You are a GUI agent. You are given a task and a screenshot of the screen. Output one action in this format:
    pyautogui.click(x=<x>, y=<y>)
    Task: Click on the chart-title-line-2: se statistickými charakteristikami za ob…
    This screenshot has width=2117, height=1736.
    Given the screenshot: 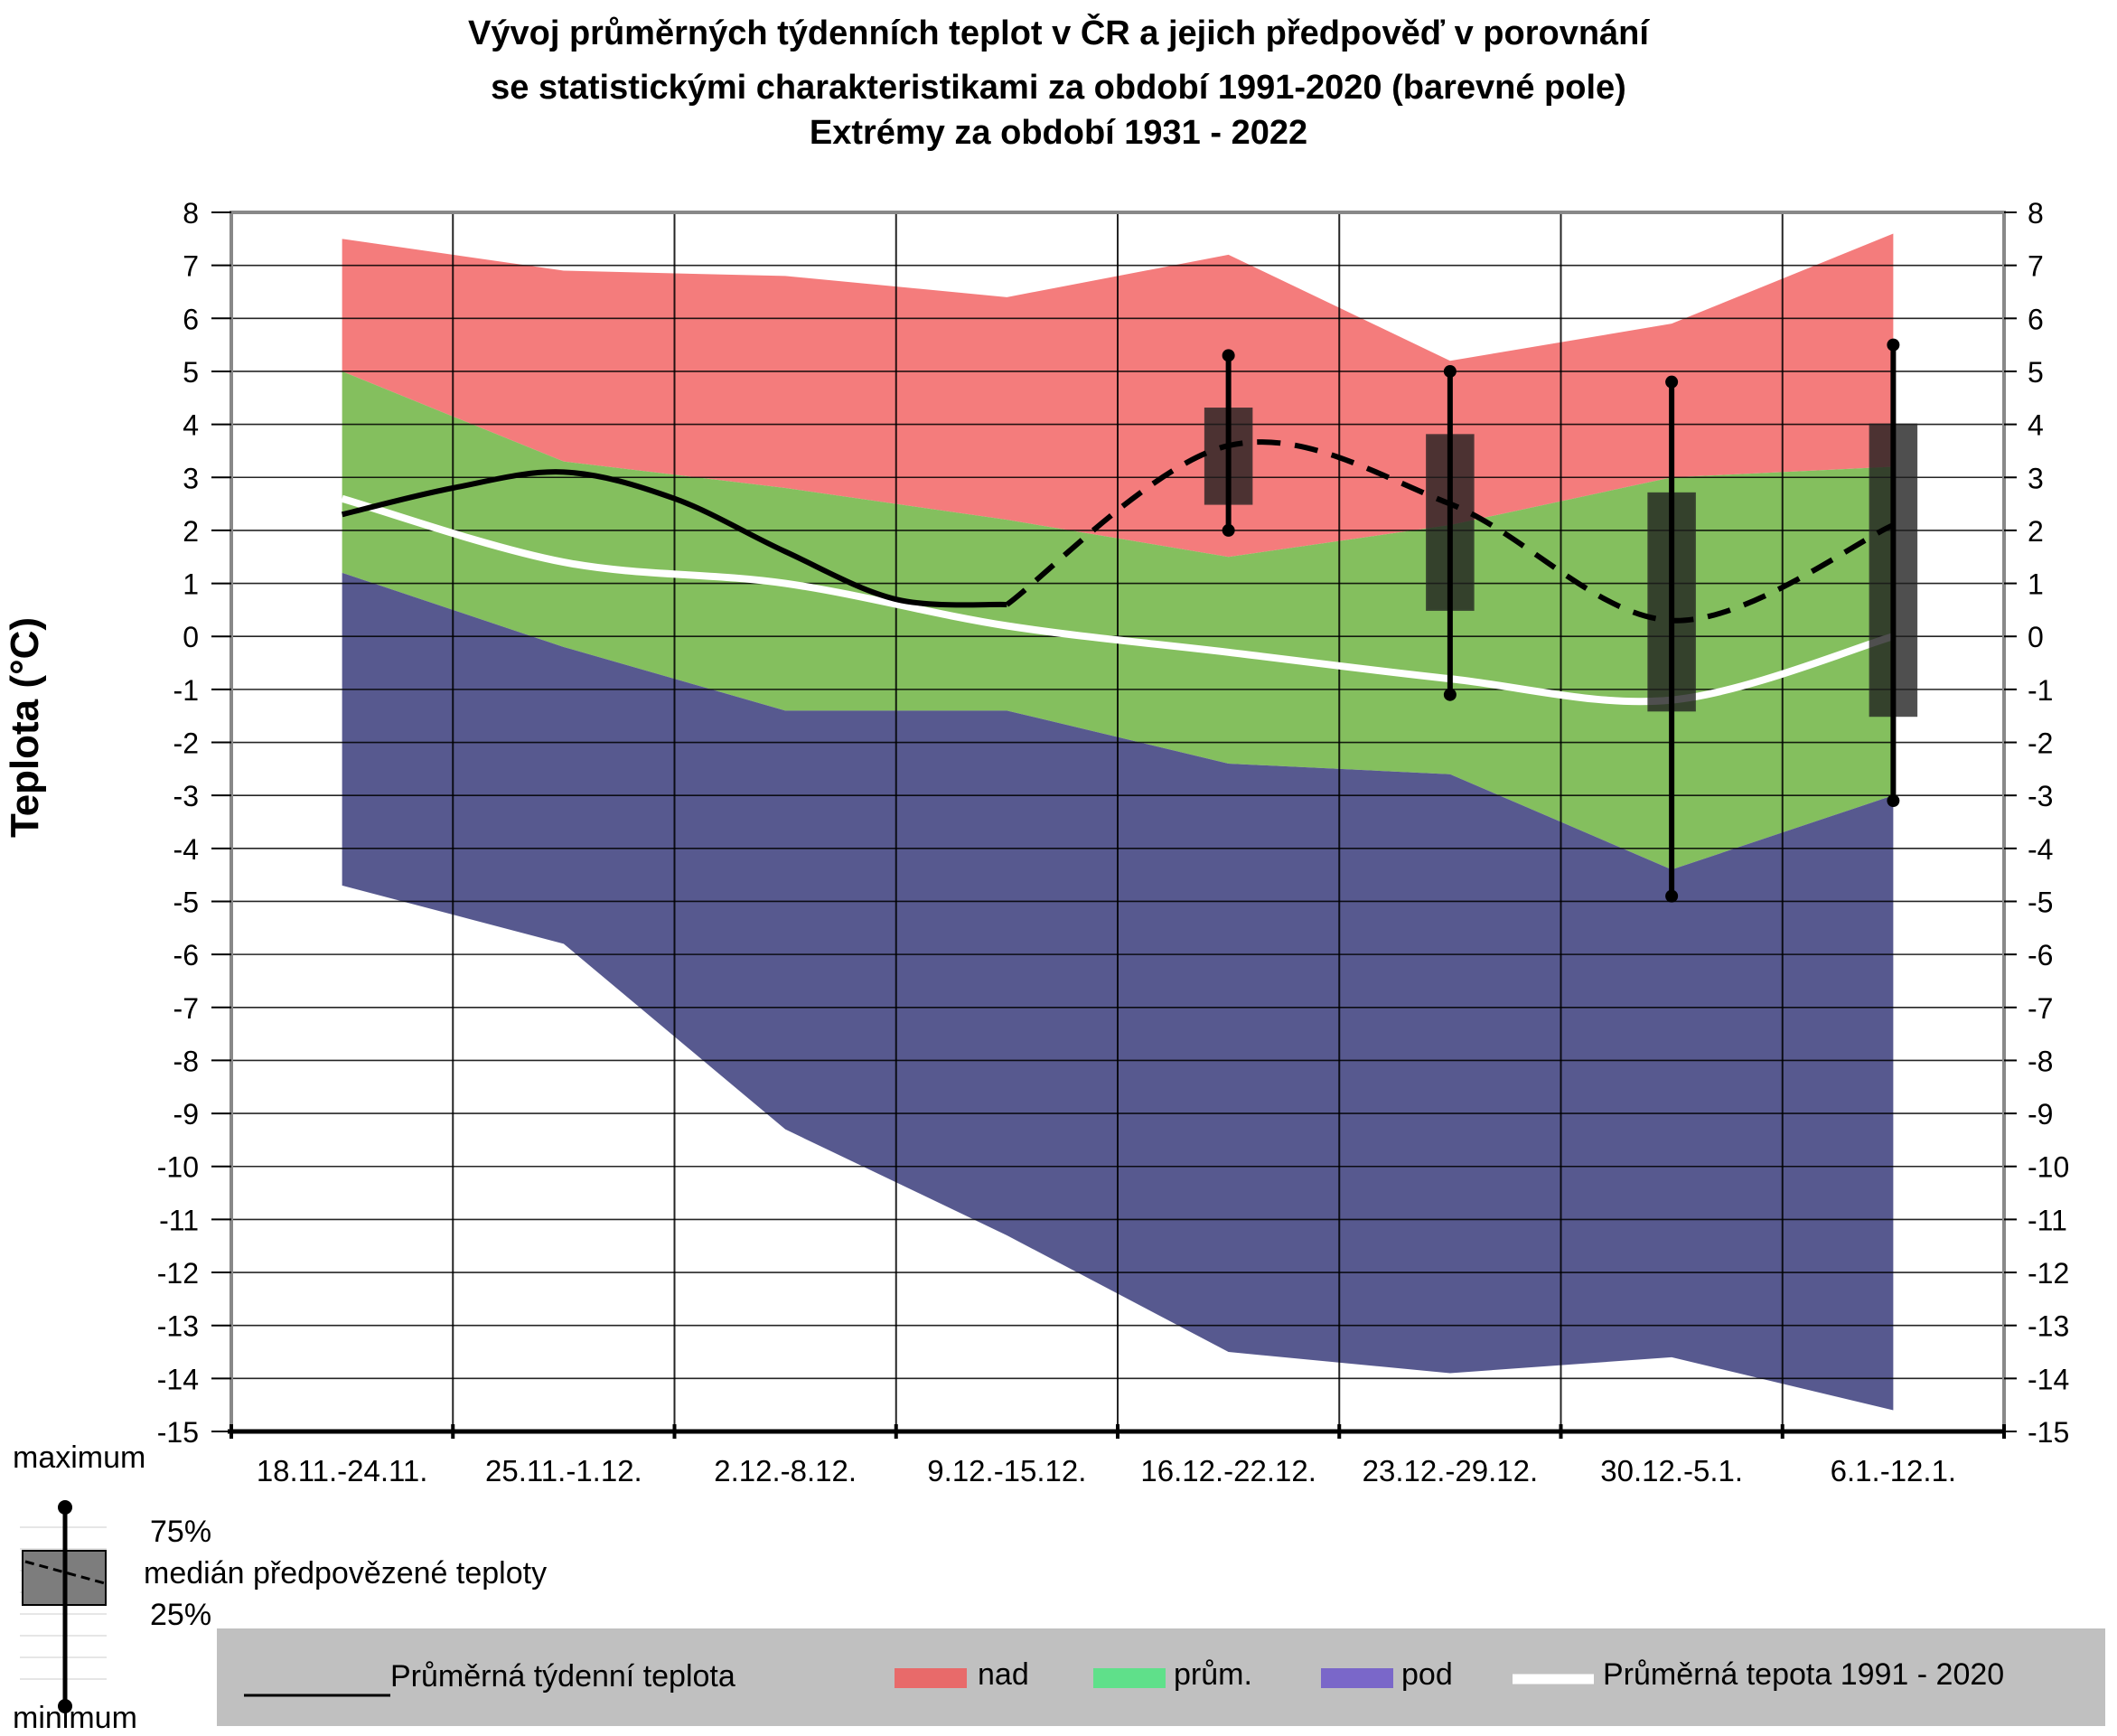 What is the action you would take?
    pyautogui.click(x=1058, y=88)
    